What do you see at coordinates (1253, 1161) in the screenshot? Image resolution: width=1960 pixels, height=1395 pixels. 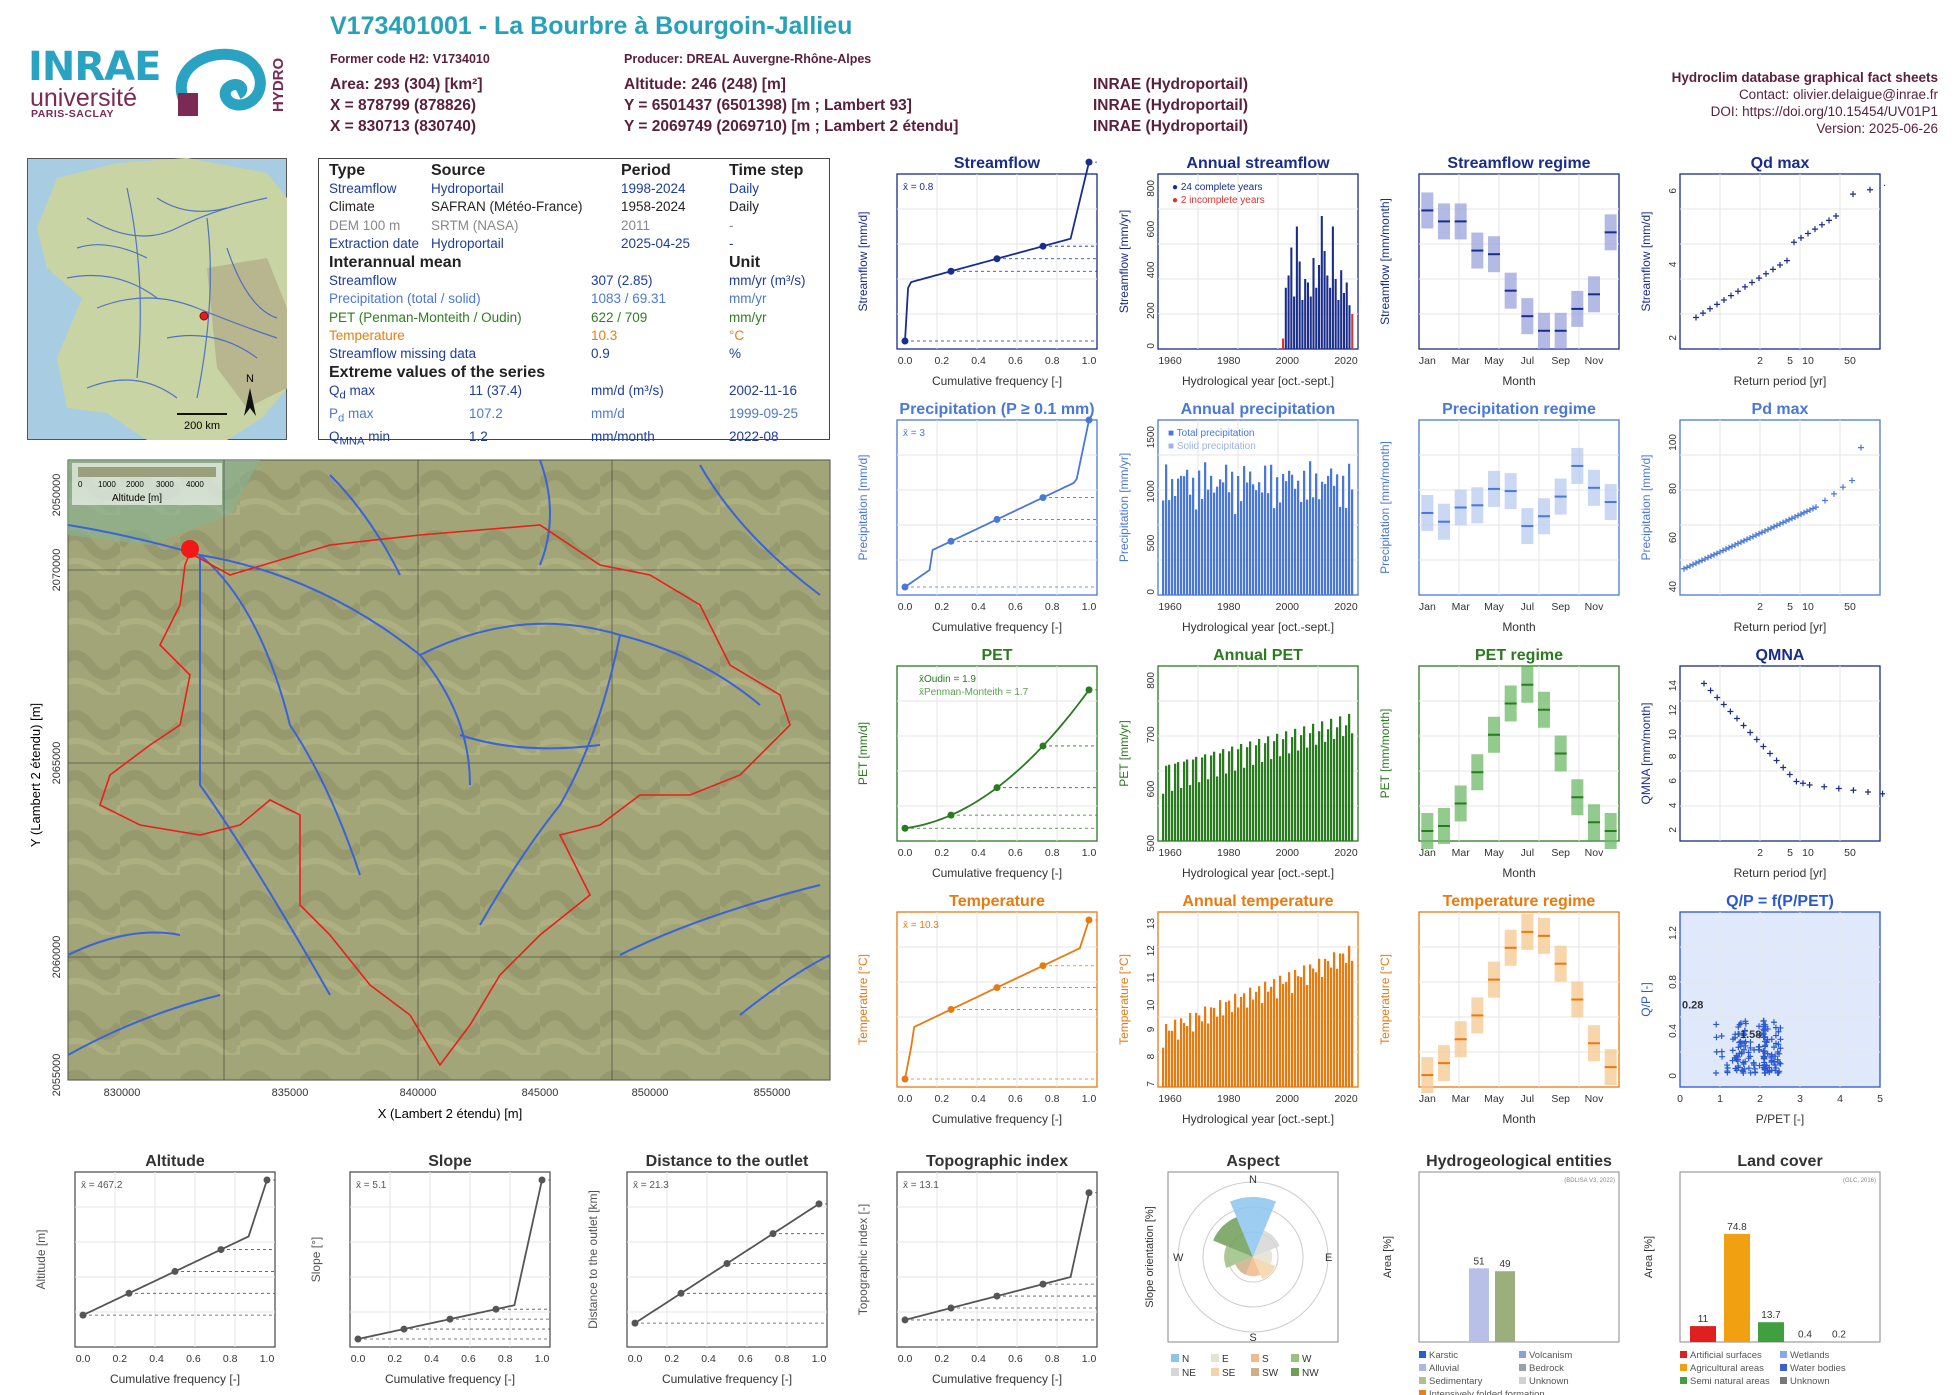 I see `chart-title: Aspect` at bounding box center [1253, 1161].